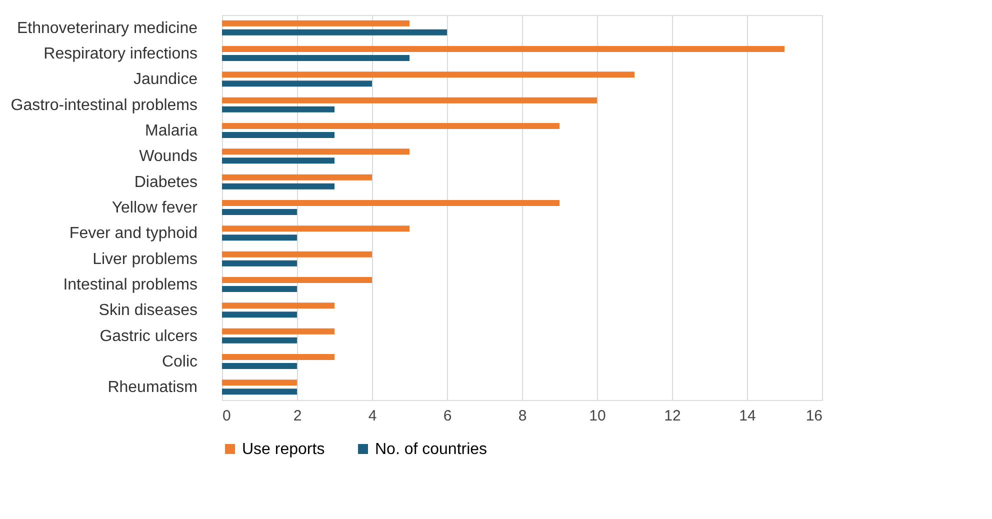 This screenshot has width=992, height=519. I want to click on y-tick-label: Gastro-intestinal problems, so click(104, 105).